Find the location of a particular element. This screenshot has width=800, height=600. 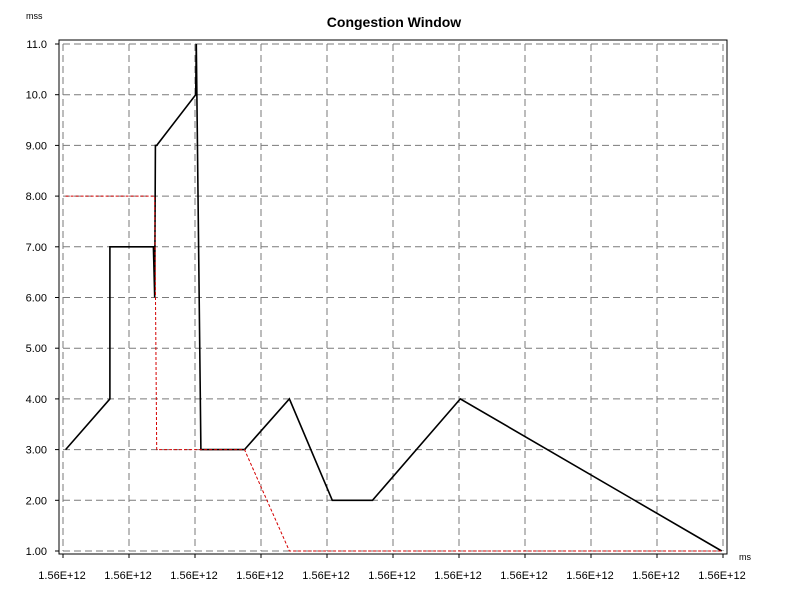

y-tick-label: 4.00 is located at coordinates (36, 400).